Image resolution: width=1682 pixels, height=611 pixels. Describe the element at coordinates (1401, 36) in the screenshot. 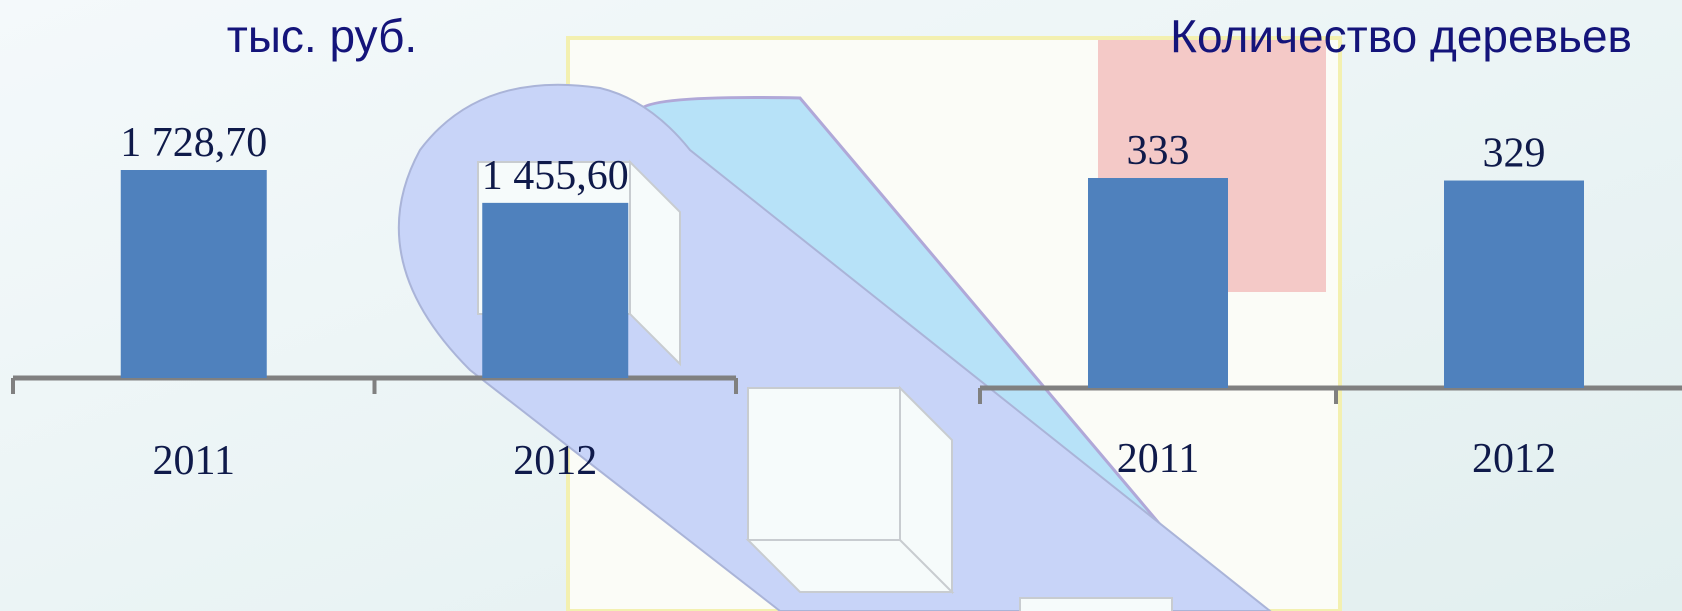

I see `chart-title: Количество деревьев` at that location.